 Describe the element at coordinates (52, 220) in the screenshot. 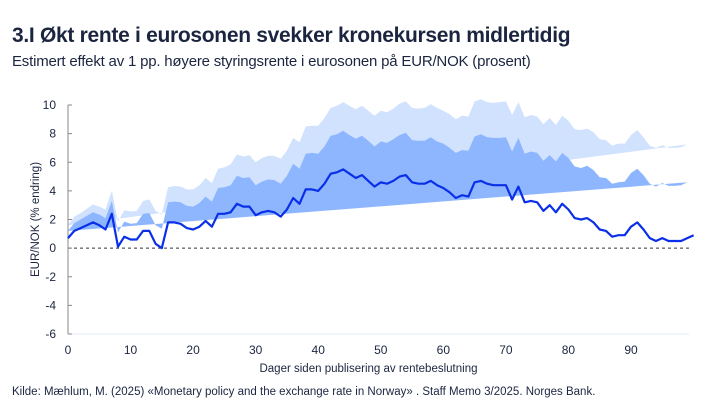

I see `y-tick-label: 2` at that location.